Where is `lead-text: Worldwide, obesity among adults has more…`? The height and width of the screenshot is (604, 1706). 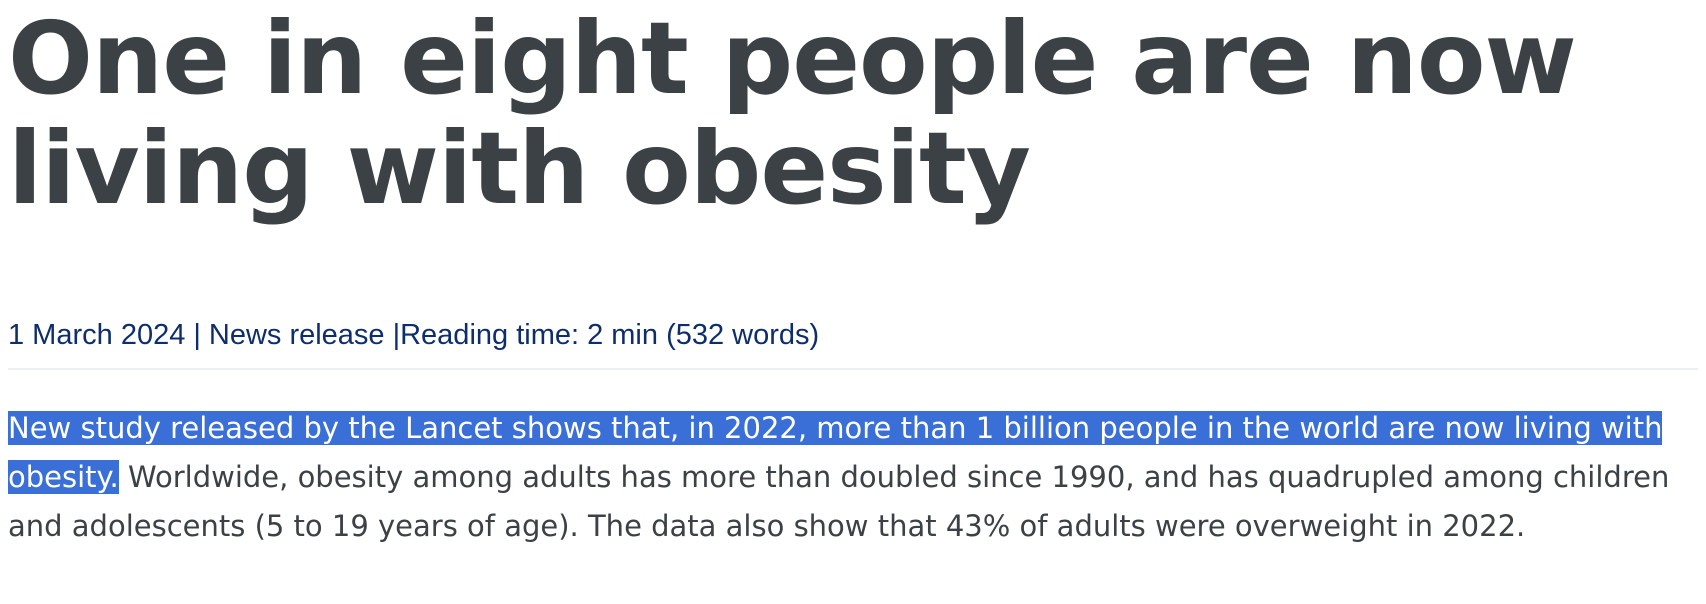
lead-text: Worldwide, obesity among adults has more… is located at coordinates (839, 501).